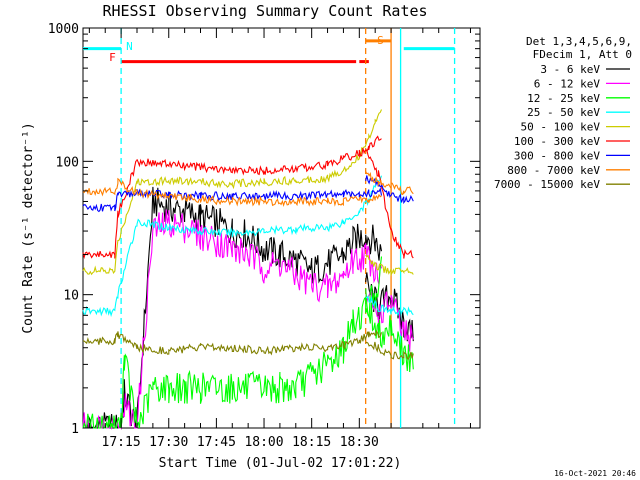 The width and height of the screenshot is (640, 480). Describe the element at coordinates (112, 57) in the screenshot. I see `flag-marker-label: F` at that location.